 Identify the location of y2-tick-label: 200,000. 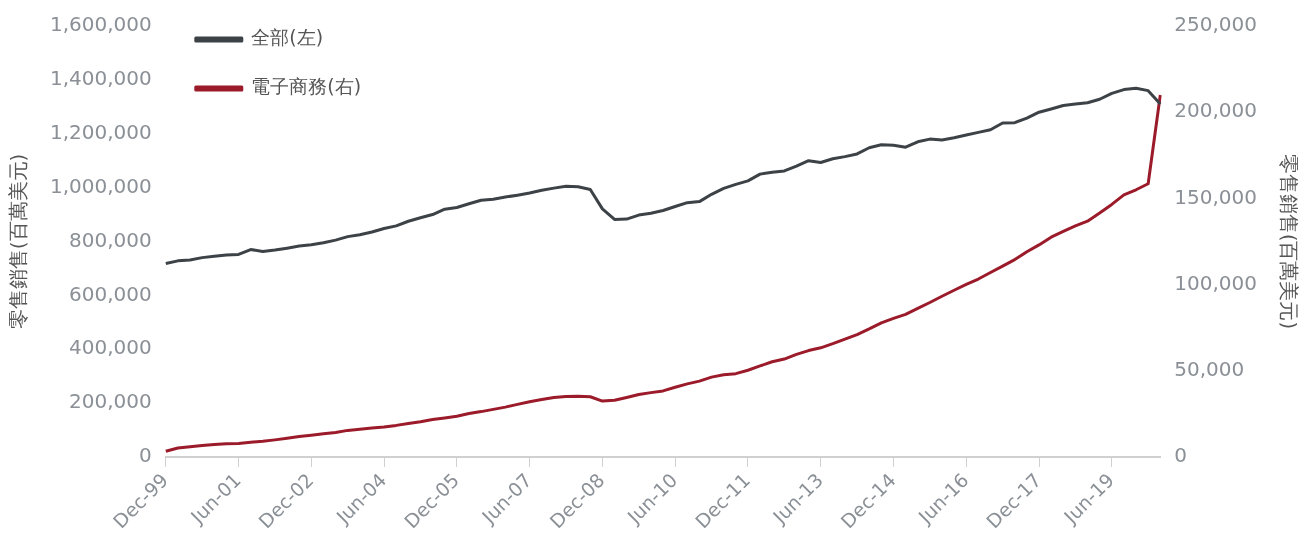
(1216, 110).